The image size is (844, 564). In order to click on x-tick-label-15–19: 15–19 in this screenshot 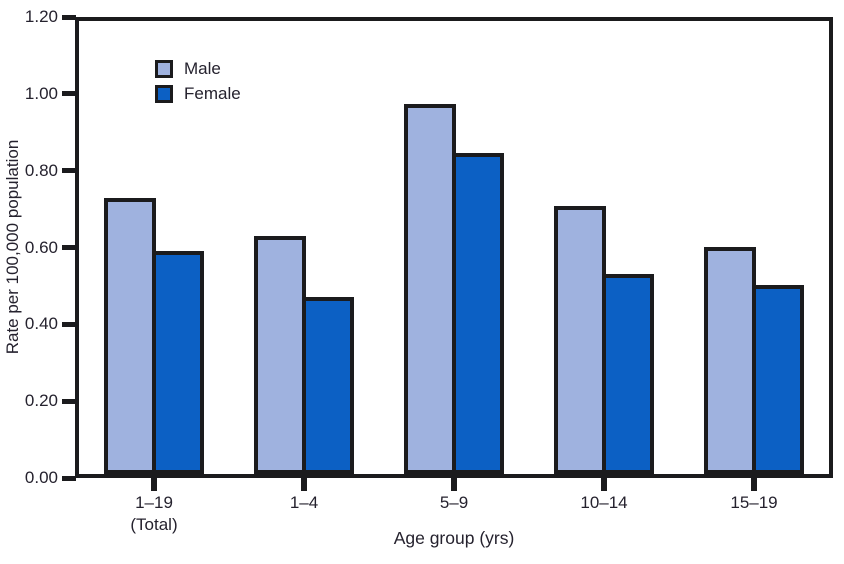, I will do `click(754, 503)`.